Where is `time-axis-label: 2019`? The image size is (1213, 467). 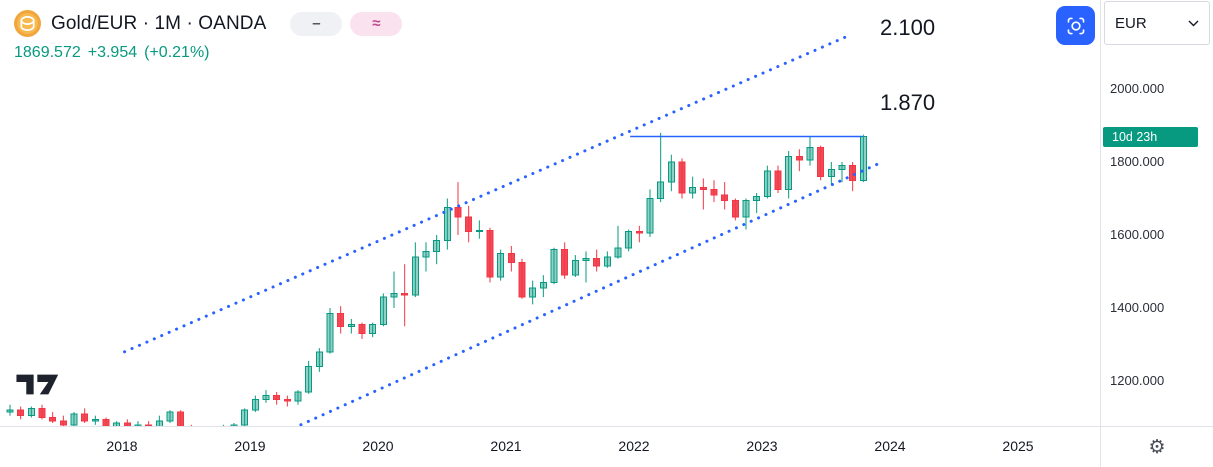 time-axis-label: 2019 is located at coordinates (250, 446).